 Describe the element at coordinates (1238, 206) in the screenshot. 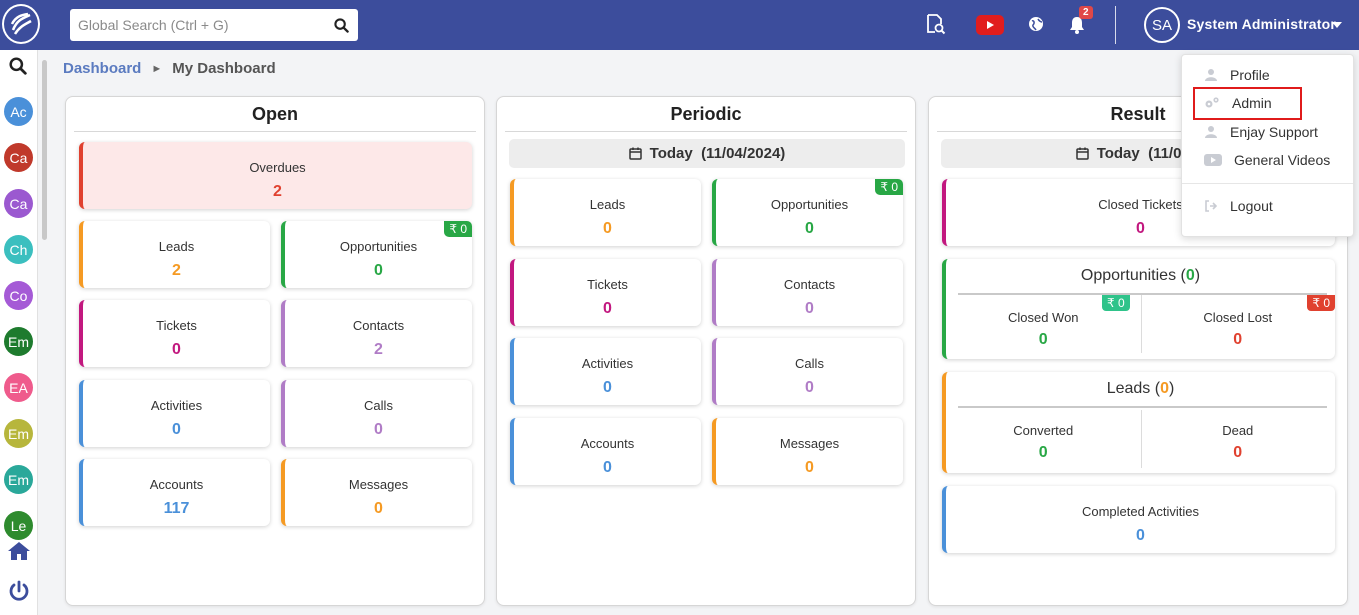

I see `menu-item-logout: Logout` at that location.